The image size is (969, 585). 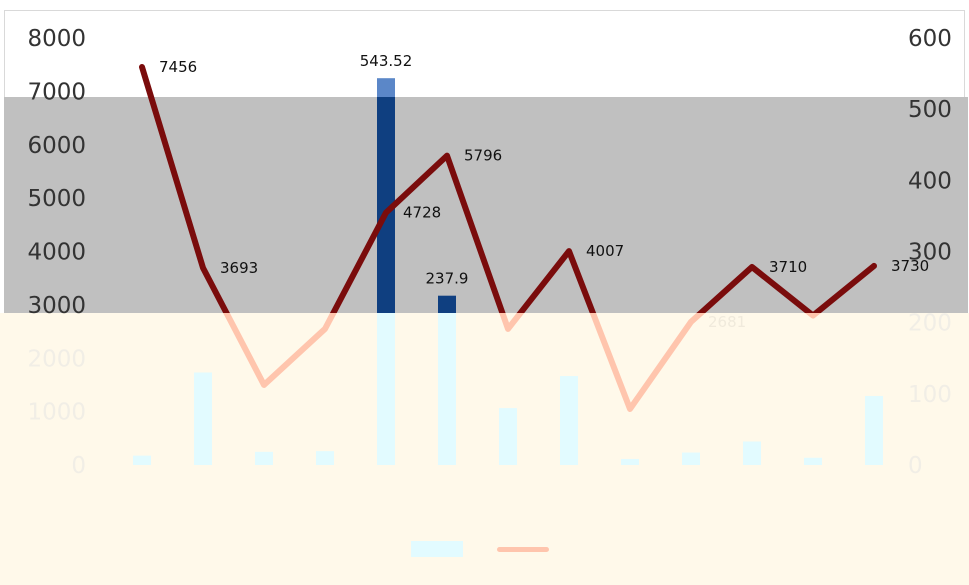 What do you see at coordinates (930, 39) in the screenshot?
I see `right-axis-tick: 600` at bounding box center [930, 39].